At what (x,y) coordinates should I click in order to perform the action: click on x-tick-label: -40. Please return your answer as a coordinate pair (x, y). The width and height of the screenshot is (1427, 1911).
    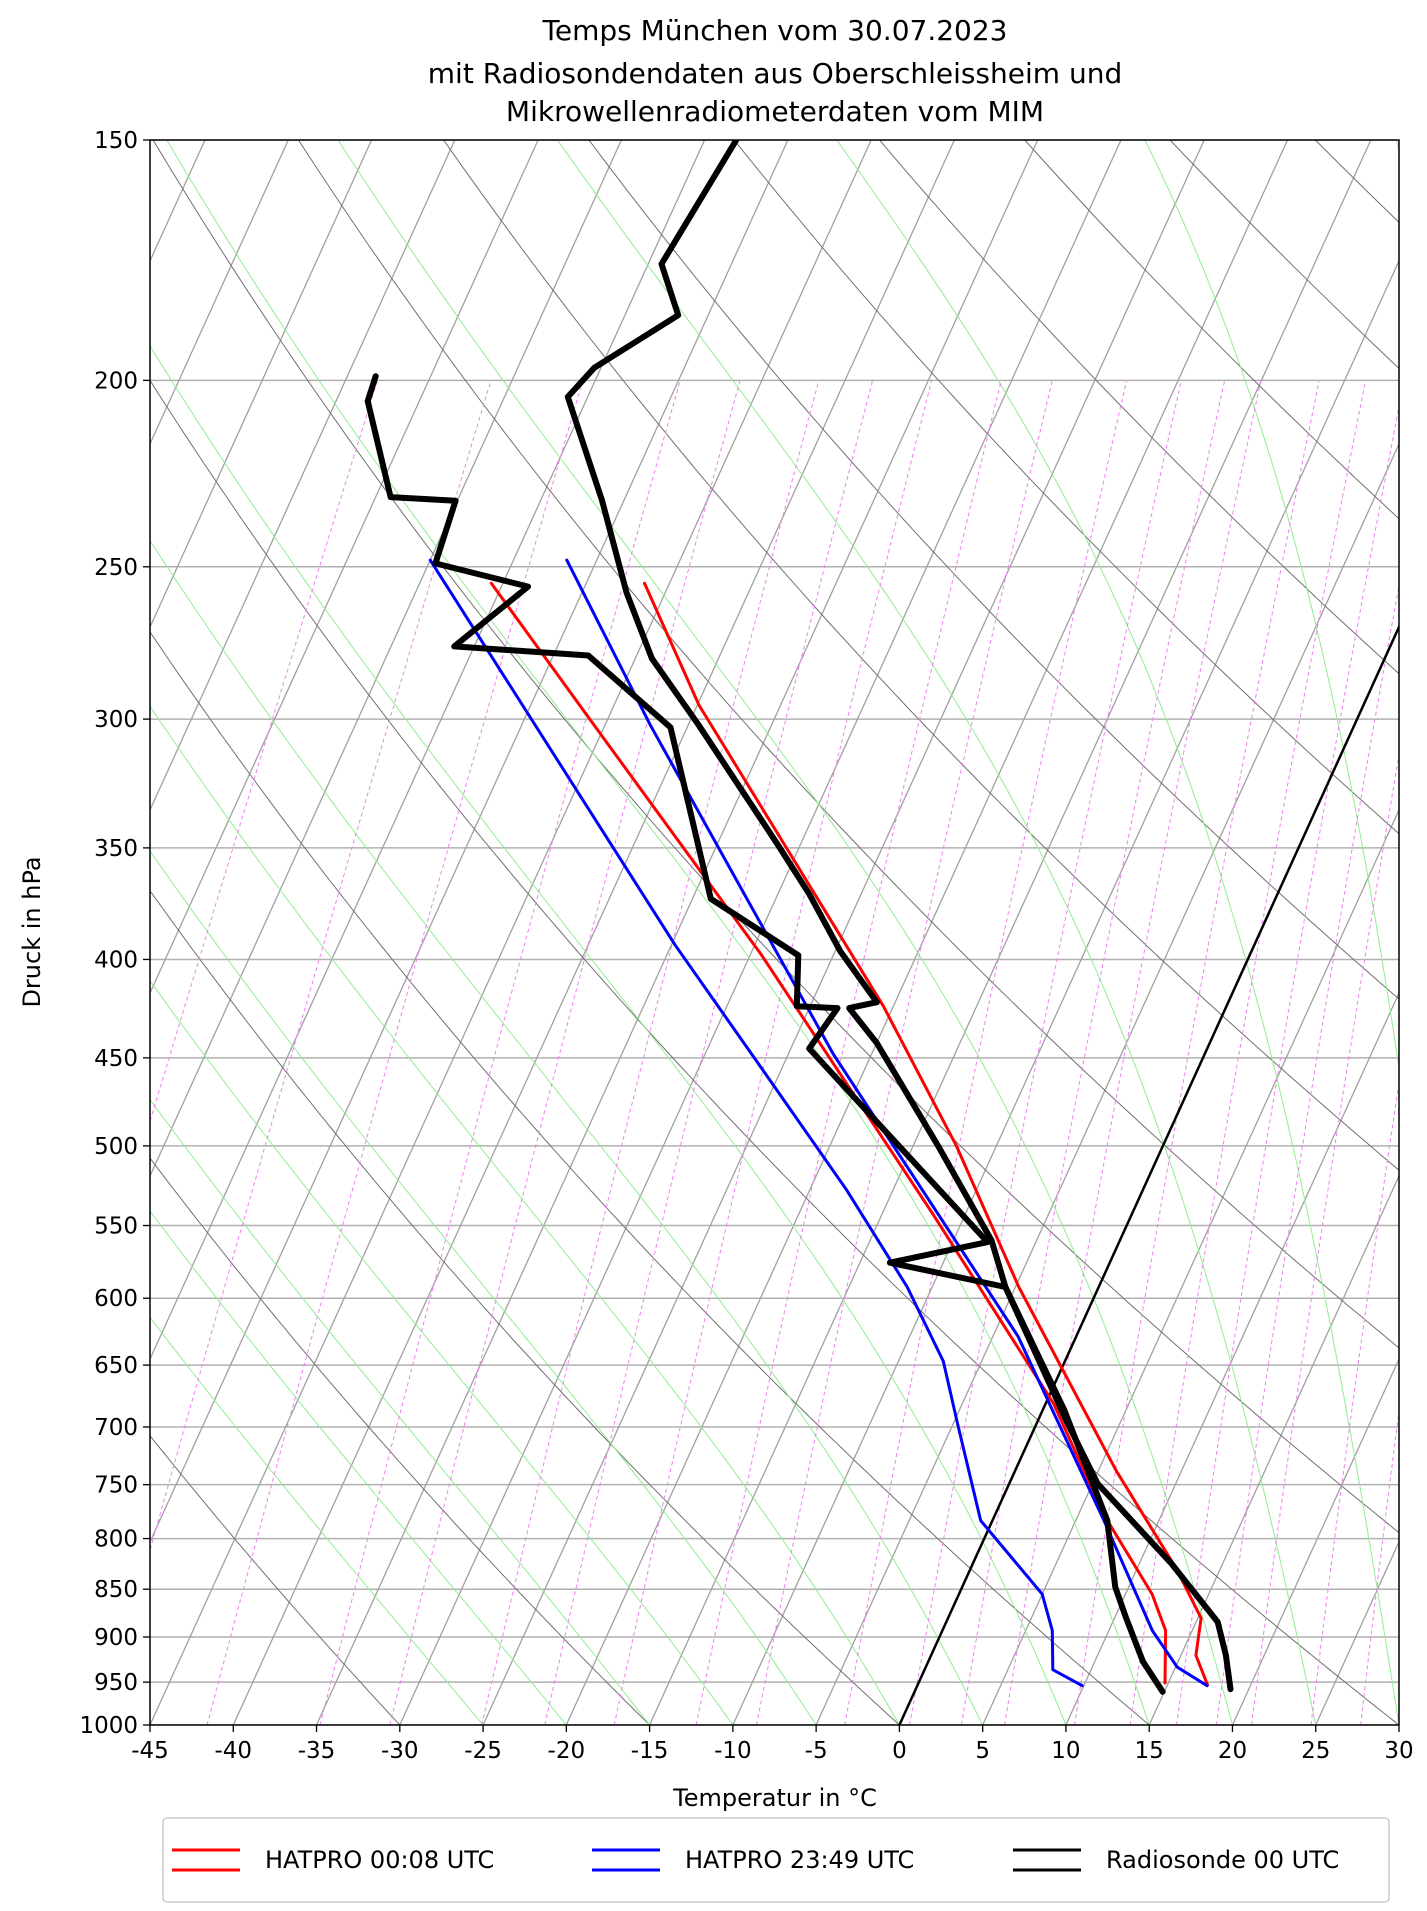
    Looking at the image, I should click on (233, 1751).